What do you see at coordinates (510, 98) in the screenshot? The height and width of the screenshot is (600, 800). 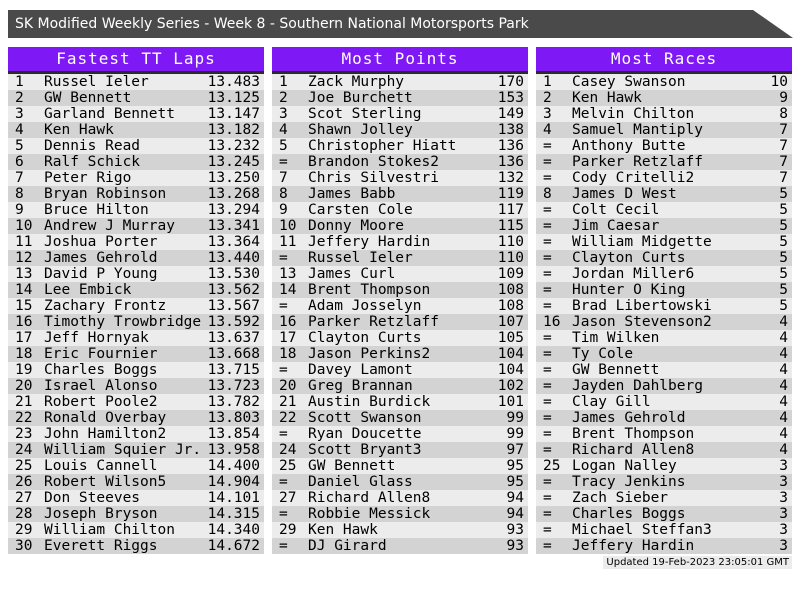 I see `value-cell: 153` at bounding box center [510, 98].